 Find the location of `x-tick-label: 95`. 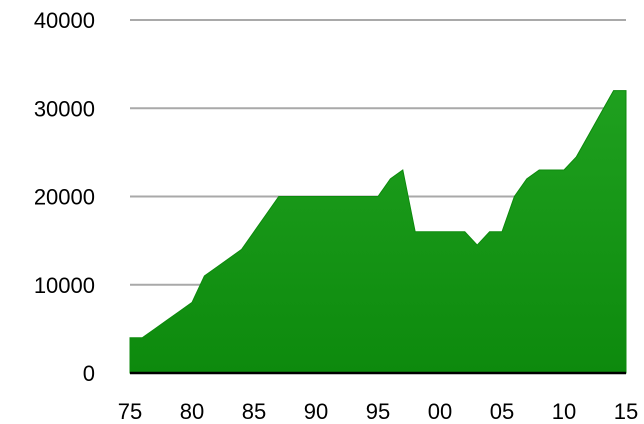

x-tick-label: 95 is located at coordinates (378, 411).